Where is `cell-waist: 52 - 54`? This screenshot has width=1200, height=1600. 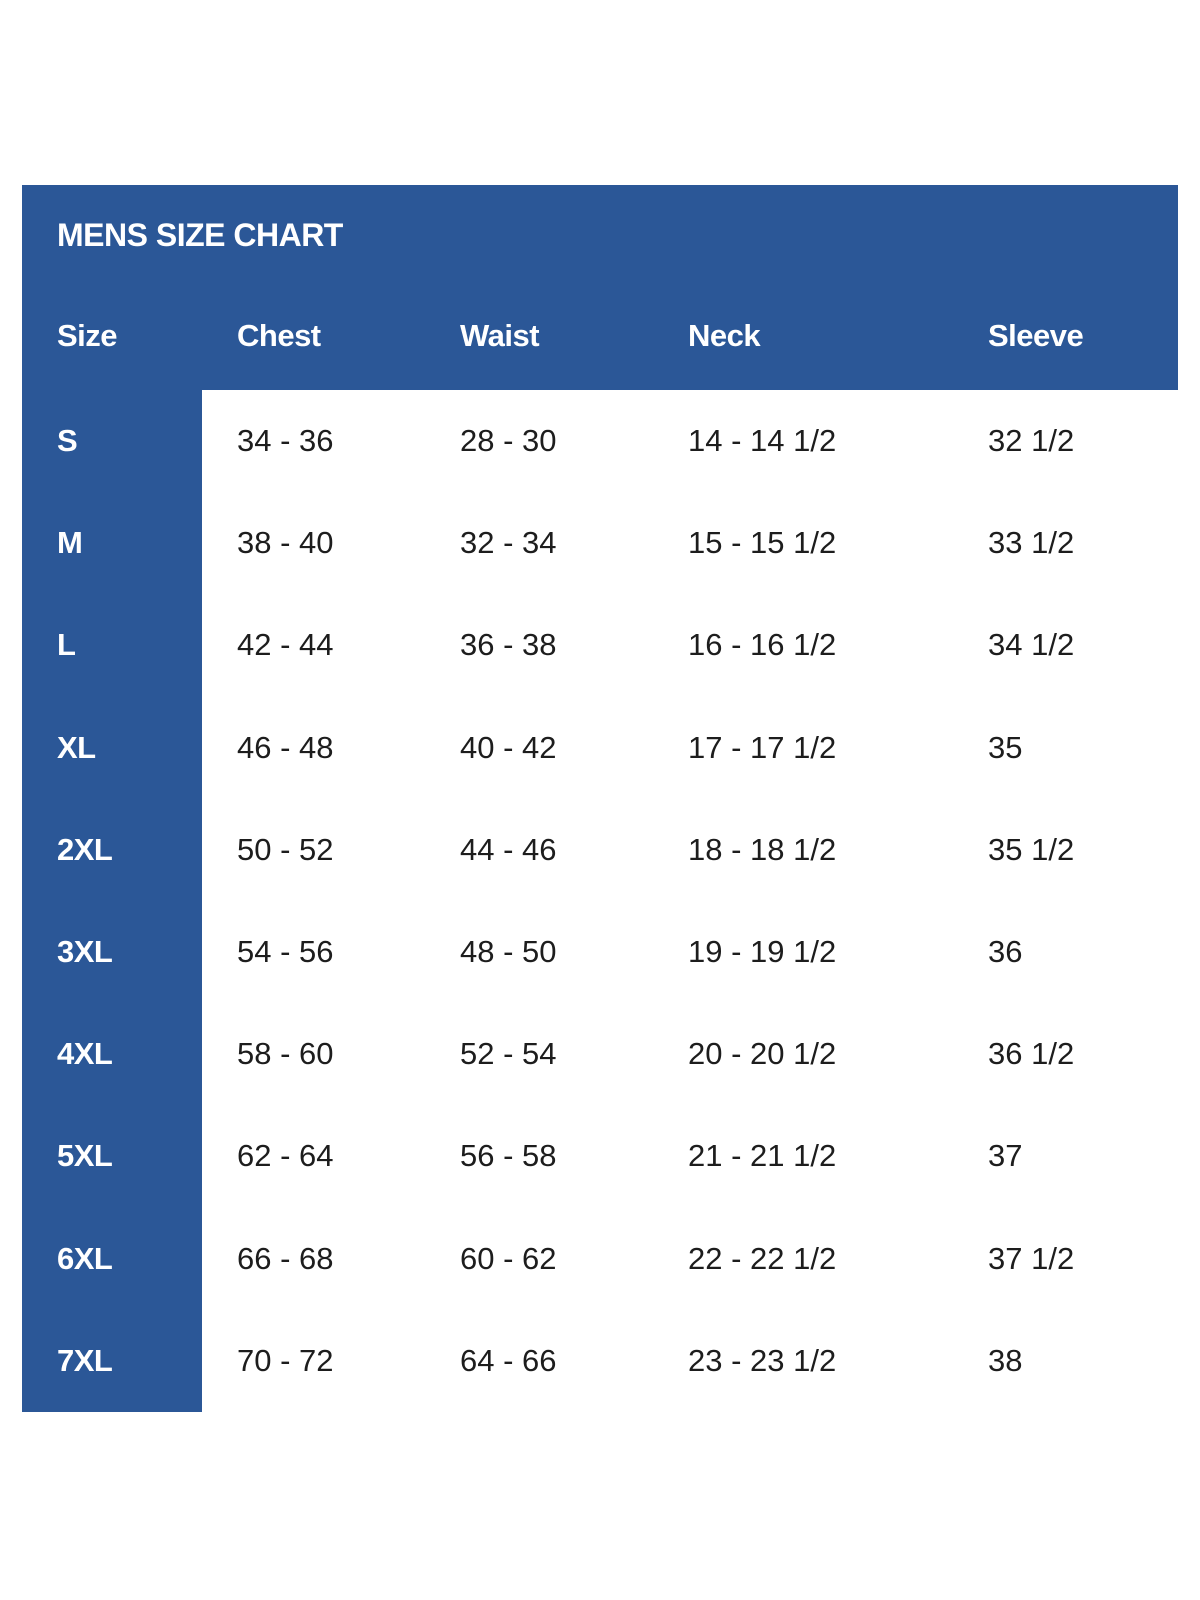
cell-waist: 52 - 54 is located at coordinates (508, 1054).